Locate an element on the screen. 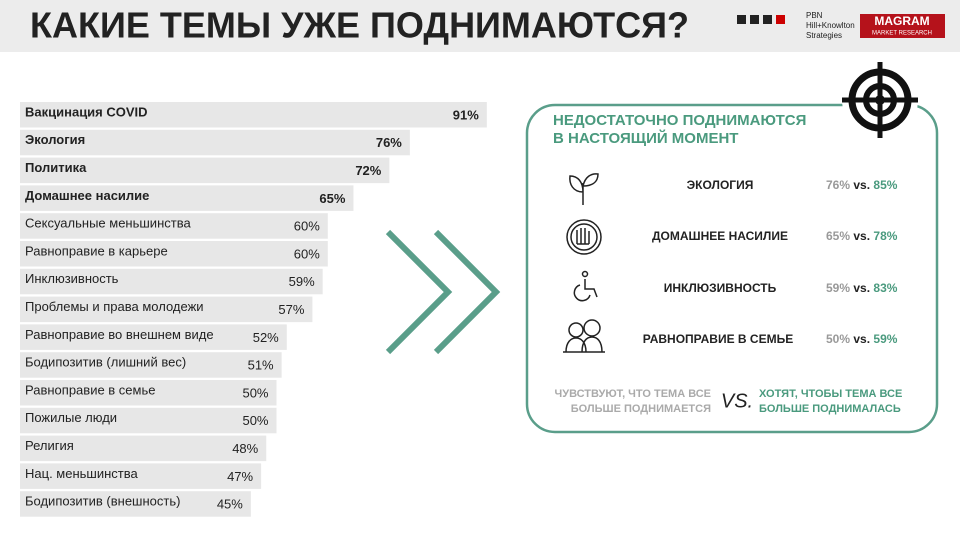 The width and height of the screenshot is (960, 540). category-label: Равноправие во внешнем виде is located at coordinates (119, 334).